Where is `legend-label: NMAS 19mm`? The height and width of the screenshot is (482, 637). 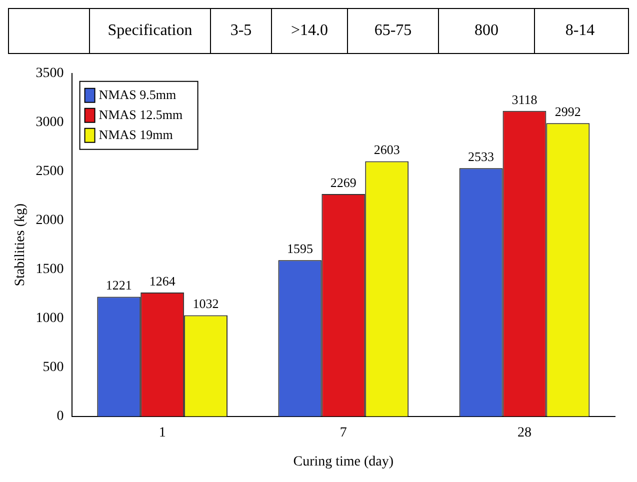
legend-label: NMAS 19mm is located at coordinates (135, 134).